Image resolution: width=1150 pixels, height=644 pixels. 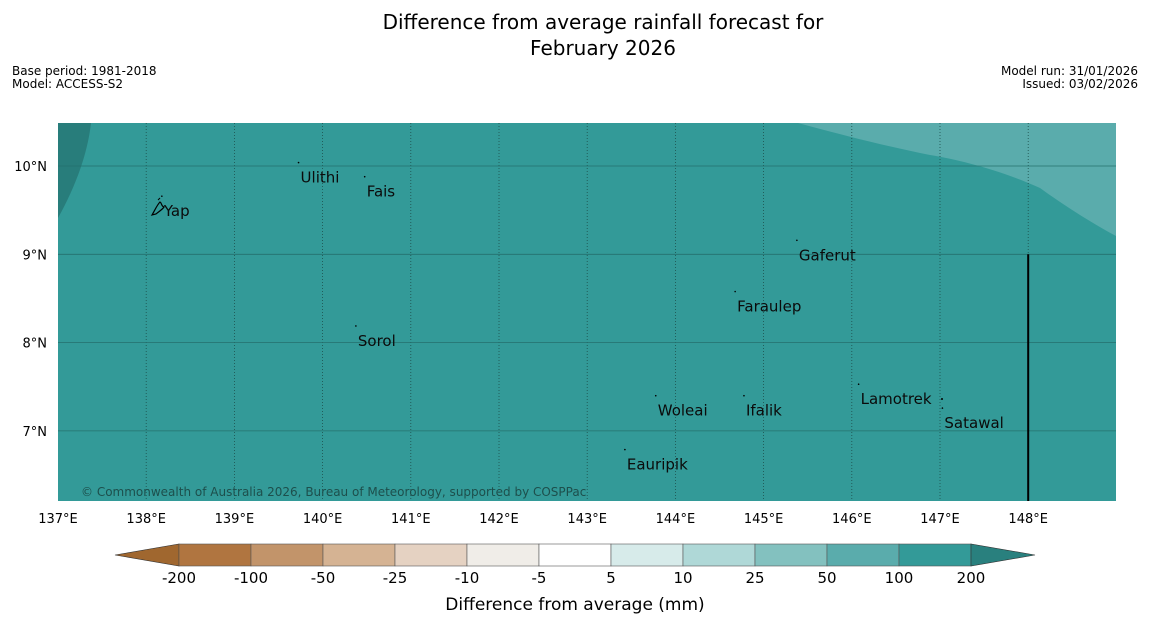 What do you see at coordinates (323, 578) in the screenshot?
I see `colorbar-tick-label: -50` at bounding box center [323, 578].